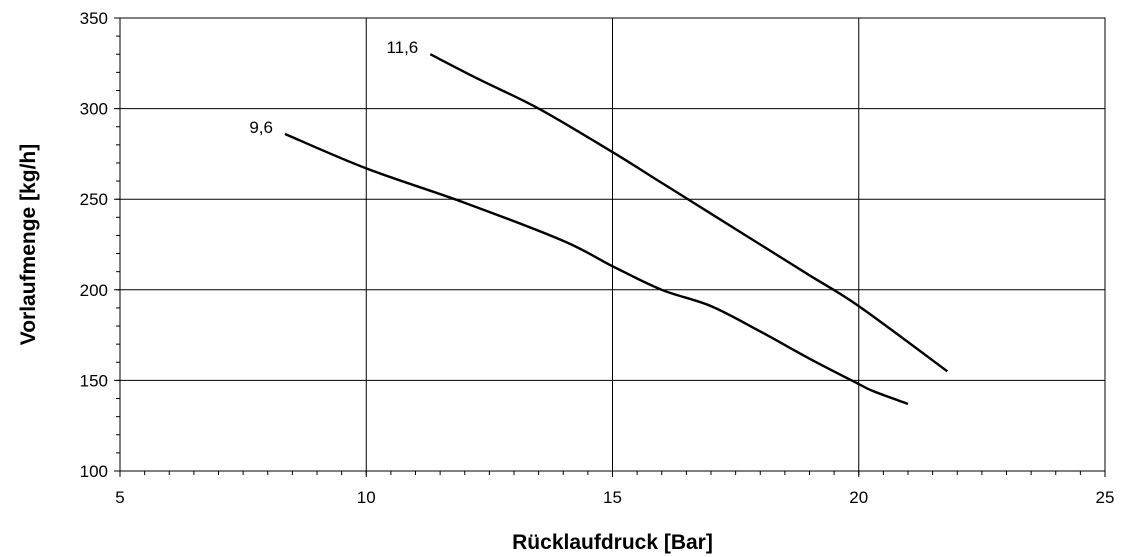 This screenshot has width=1125, height=557. I want to click on x-tick-label: 5, so click(119, 497).